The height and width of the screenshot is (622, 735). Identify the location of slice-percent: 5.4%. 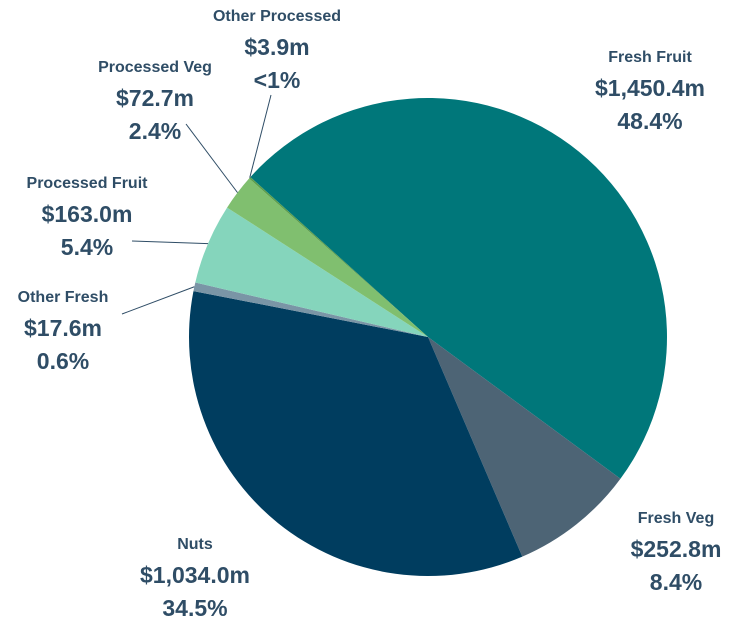
(87, 247).